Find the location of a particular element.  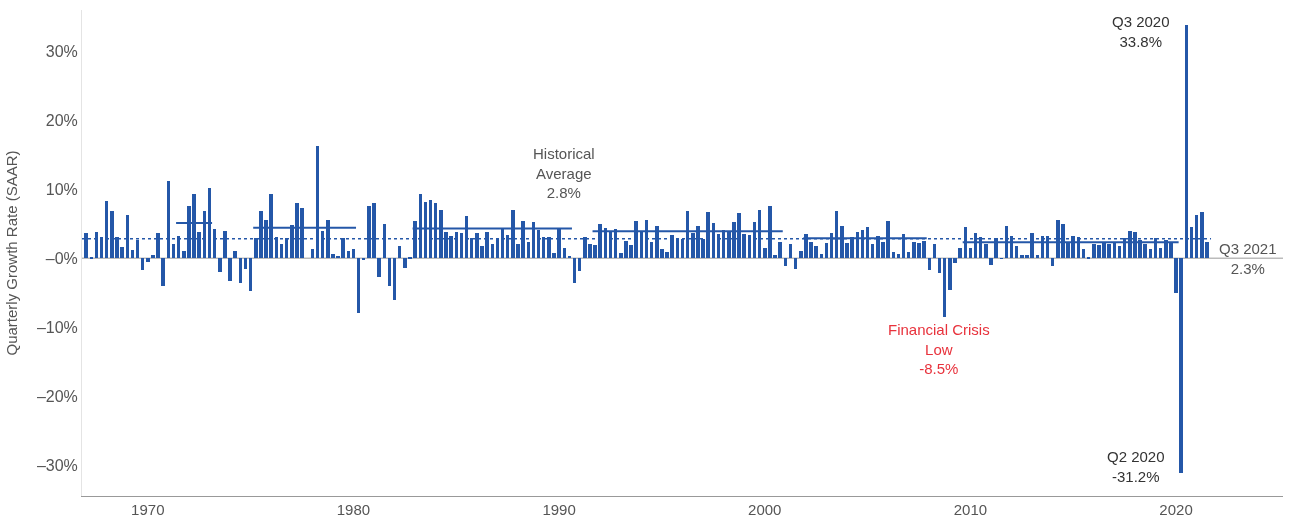

y-tick-label: –30% is located at coordinates (57, 465).